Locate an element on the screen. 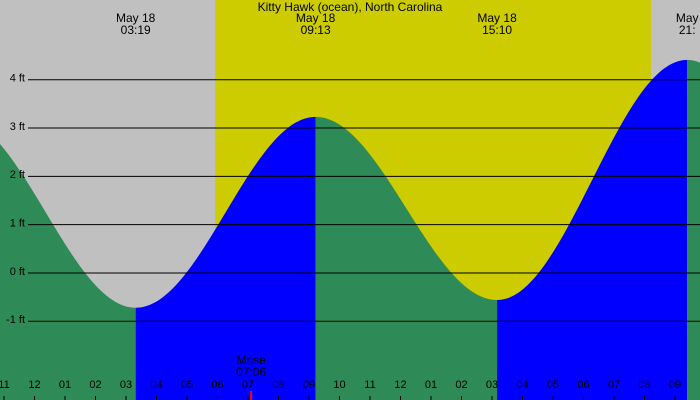 The height and width of the screenshot is (400, 700). y-tick-label: 1 ft is located at coordinates (17, 224).